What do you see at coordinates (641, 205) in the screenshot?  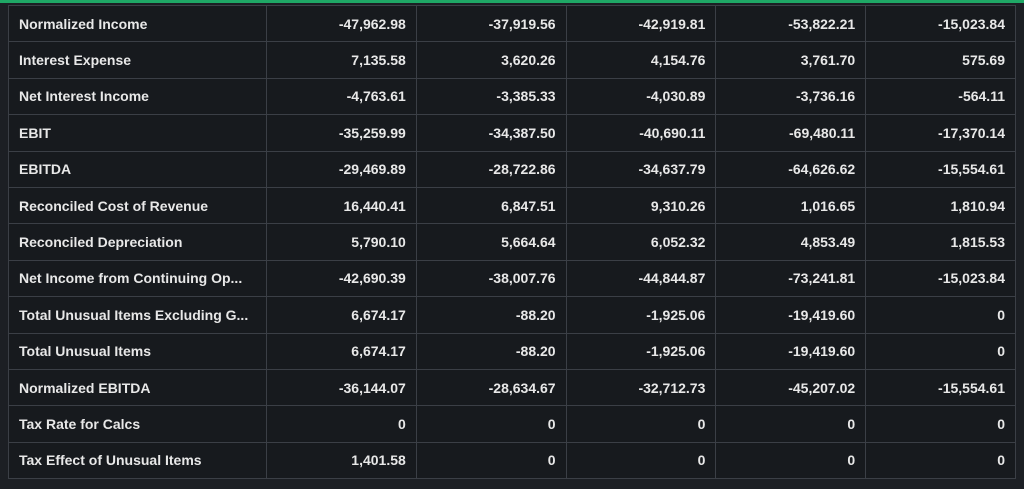 I see `value-cell: 9,310.26` at bounding box center [641, 205].